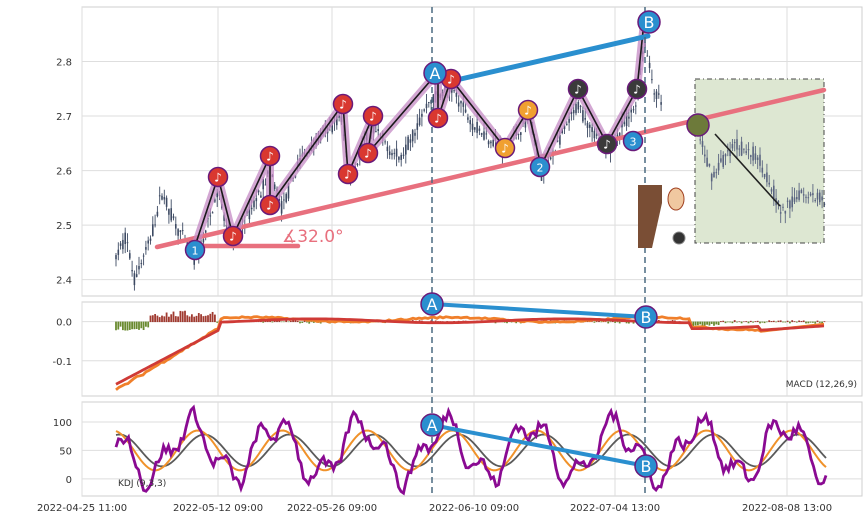 This screenshot has width=868, height=524. What do you see at coordinates (747, 170) in the screenshot?
I see `projection-line` at bounding box center [747, 170].